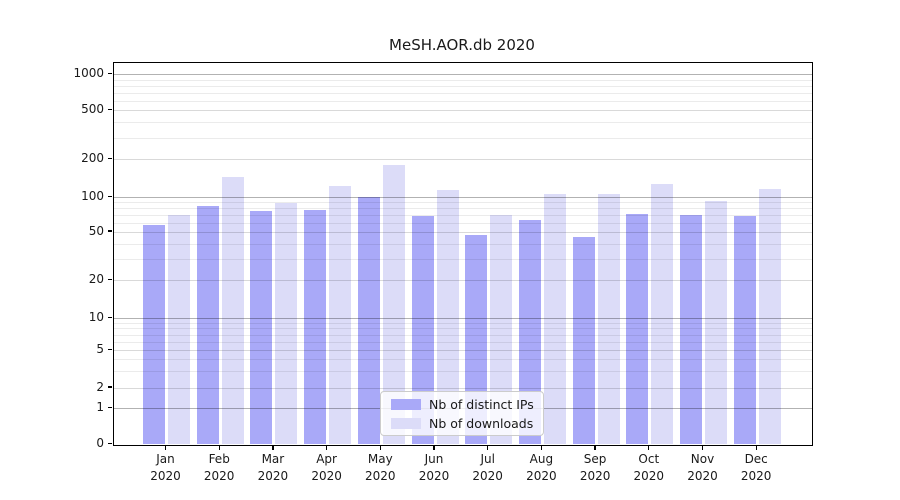 This screenshot has height=500, width=900. I want to click on y-tick-label: 100, so click(92, 196).